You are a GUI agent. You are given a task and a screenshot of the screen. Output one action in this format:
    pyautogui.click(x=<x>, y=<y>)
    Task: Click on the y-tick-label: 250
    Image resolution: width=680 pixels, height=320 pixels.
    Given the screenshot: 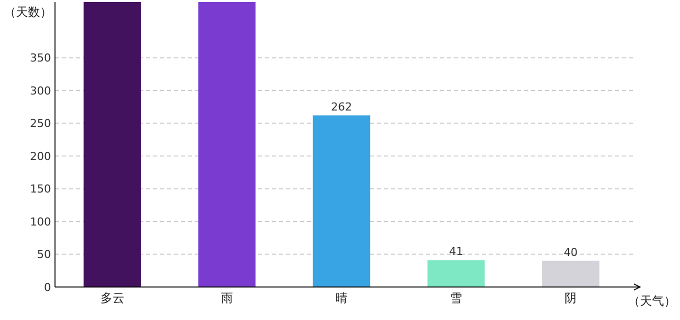 What is the action you would take?
    pyautogui.click(x=40, y=123)
    